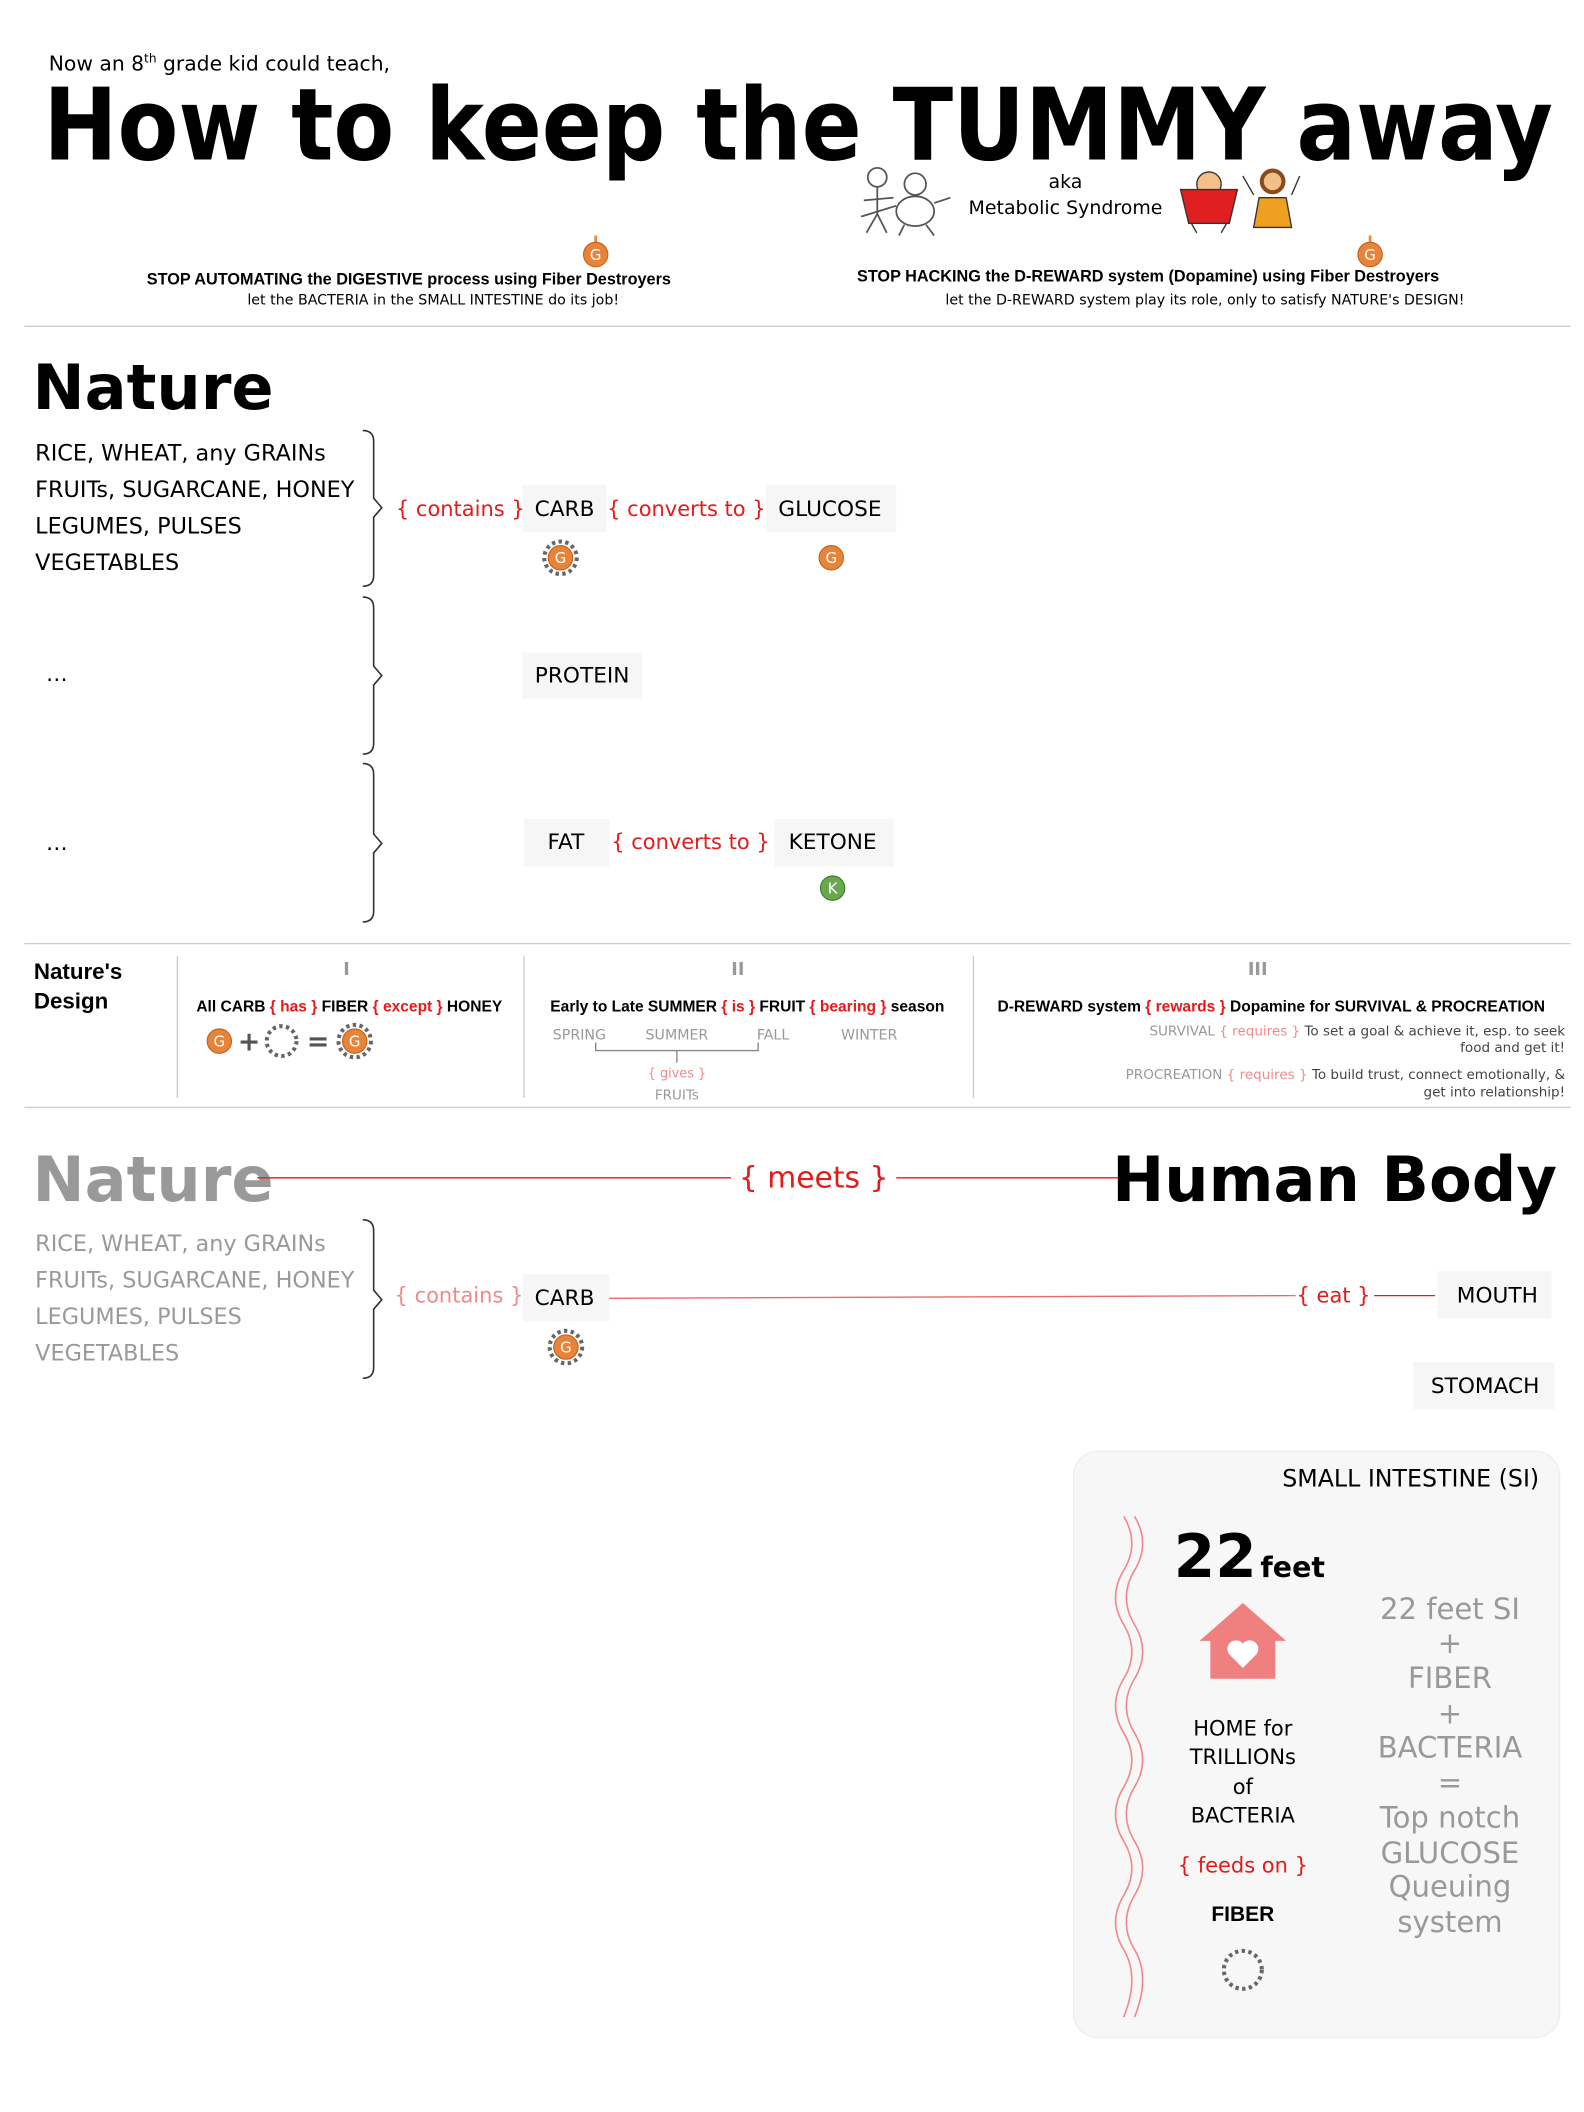  What do you see at coordinates (833, 842) in the screenshot?
I see `item: KETONE` at bounding box center [833, 842].